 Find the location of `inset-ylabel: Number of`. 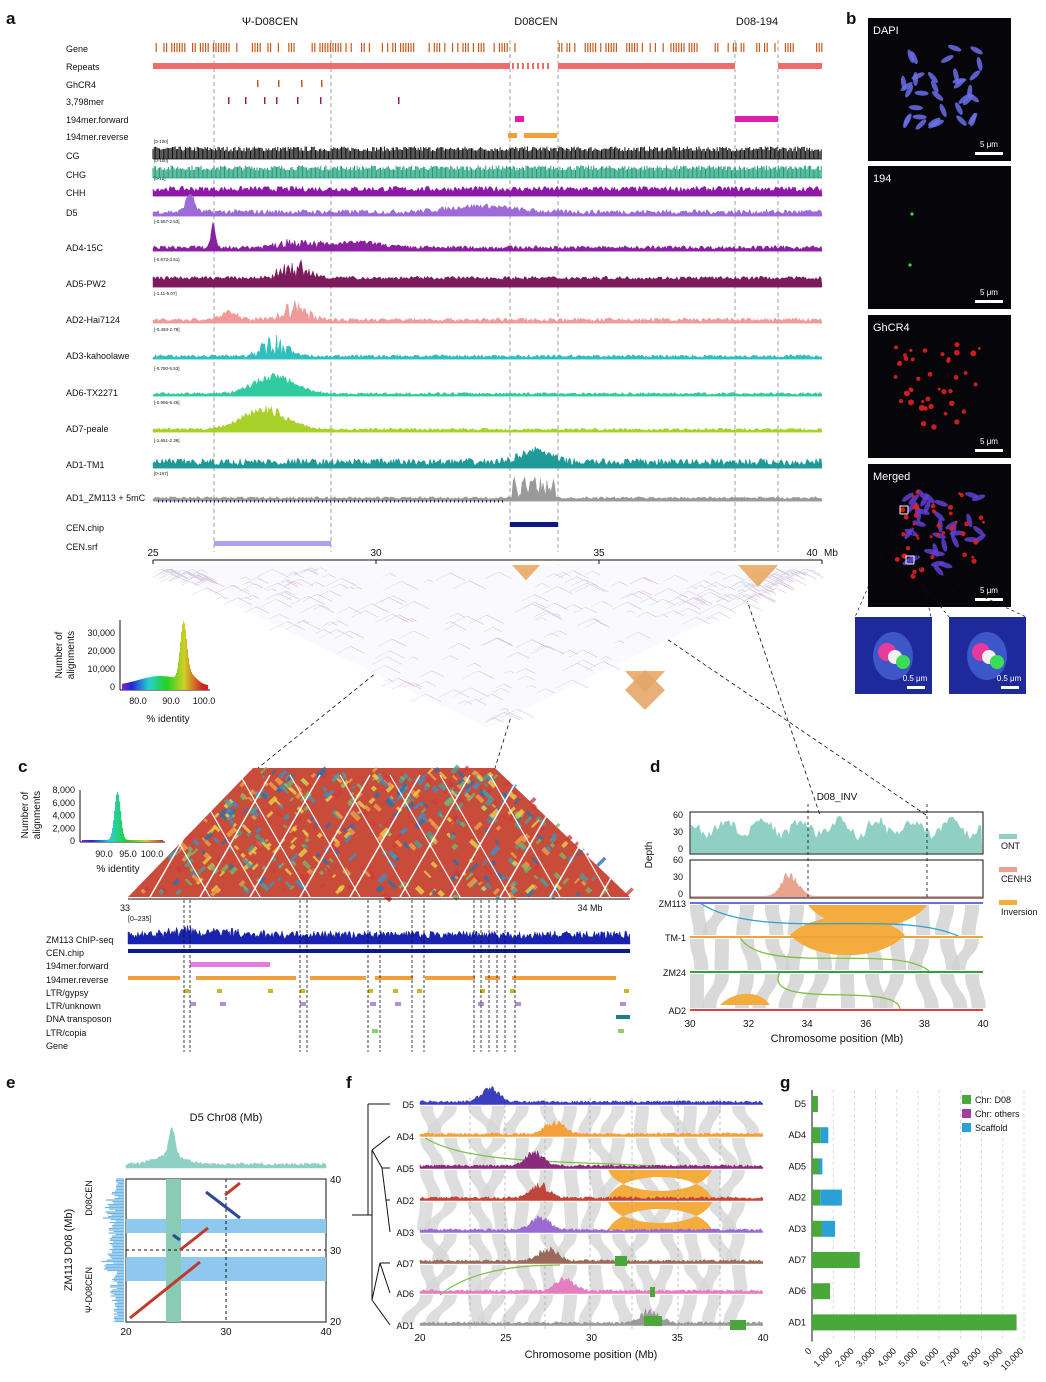

inset-ylabel: Number of is located at coordinates (59, 654).